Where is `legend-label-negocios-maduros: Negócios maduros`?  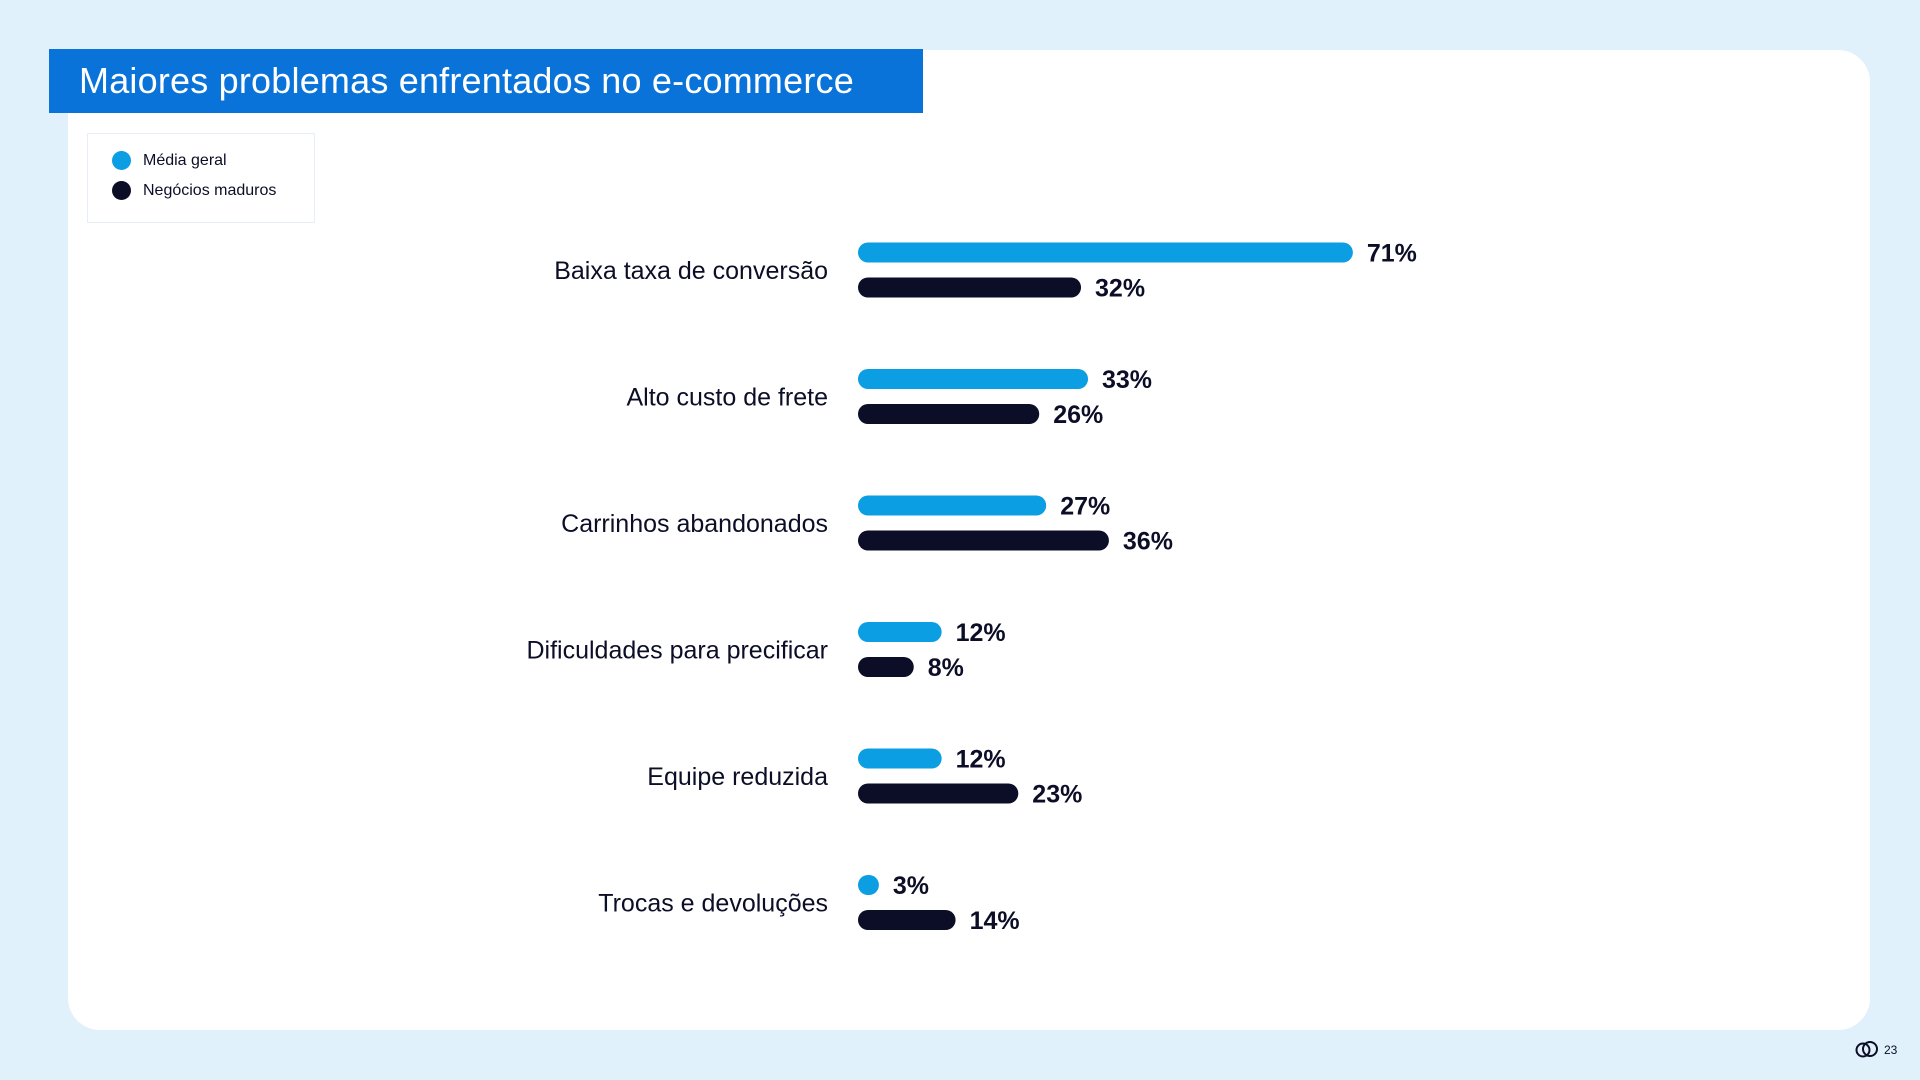 legend-label-negocios-maduros: Negócios maduros is located at coordinates (210, 190).